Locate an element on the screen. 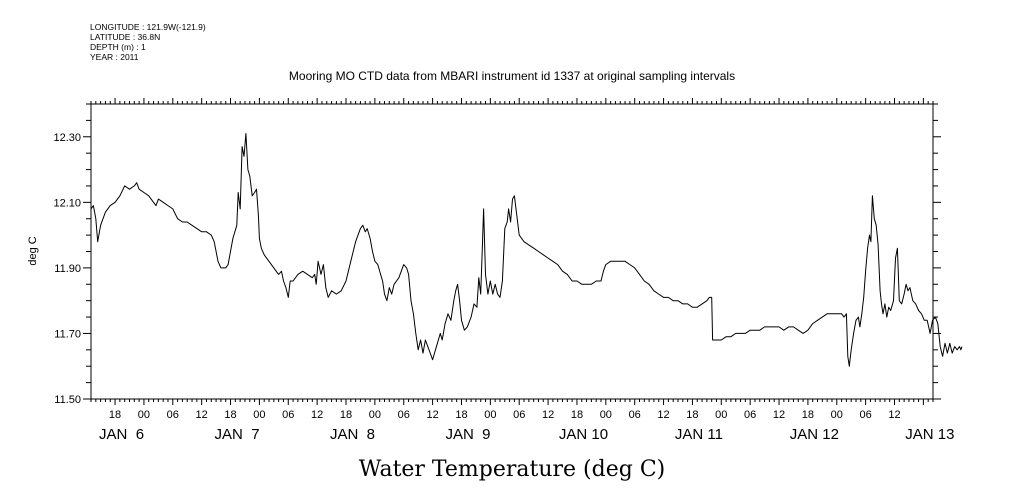 This screenshot has height=504, width=1009. x-day-label: JAN 13 is located at coordinates (929, 434).